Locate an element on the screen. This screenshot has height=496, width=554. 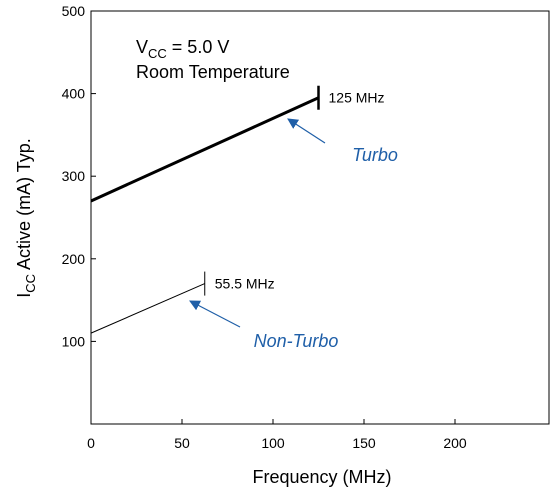
y-axis-title-main: I is located at coordinates (24, 295).